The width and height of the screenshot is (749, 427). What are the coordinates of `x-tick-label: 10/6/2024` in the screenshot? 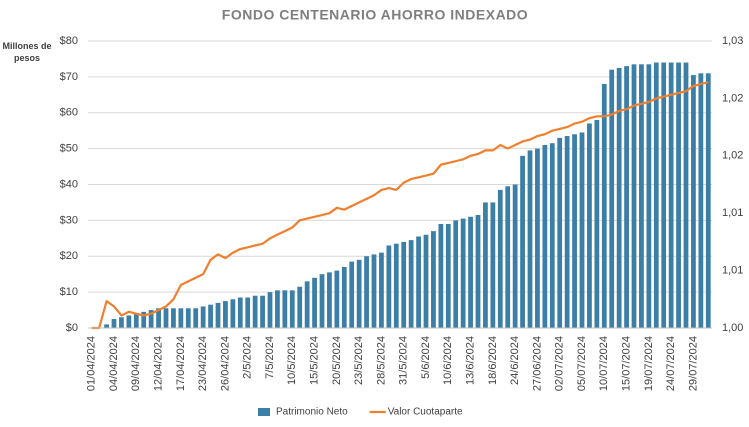 It's located at (448, 360).